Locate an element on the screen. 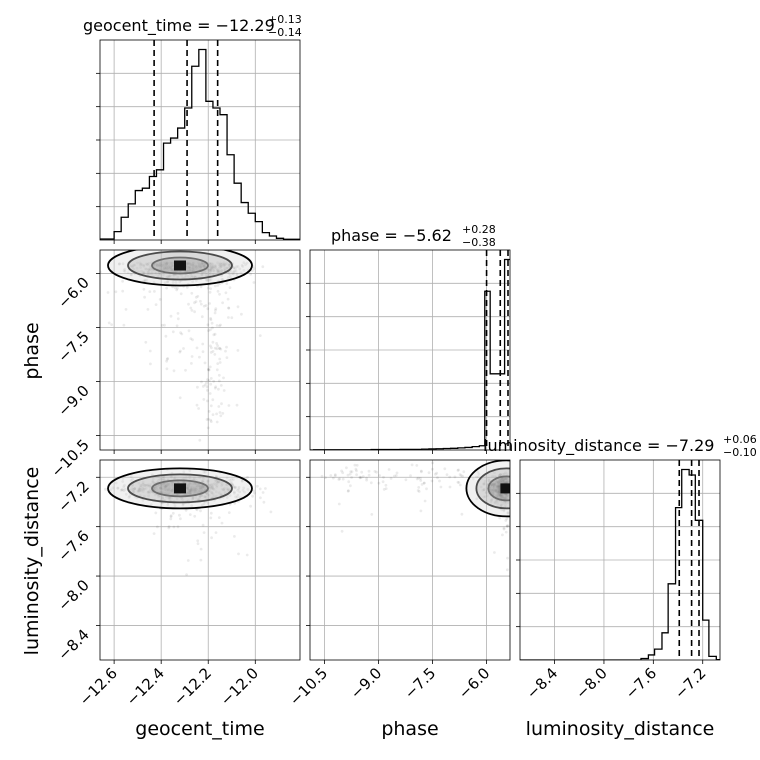 The width and height of the screenshot is (760, 760). x-tick-label-luminosity-distance: −7.6 is located at coordinates (641, 683).